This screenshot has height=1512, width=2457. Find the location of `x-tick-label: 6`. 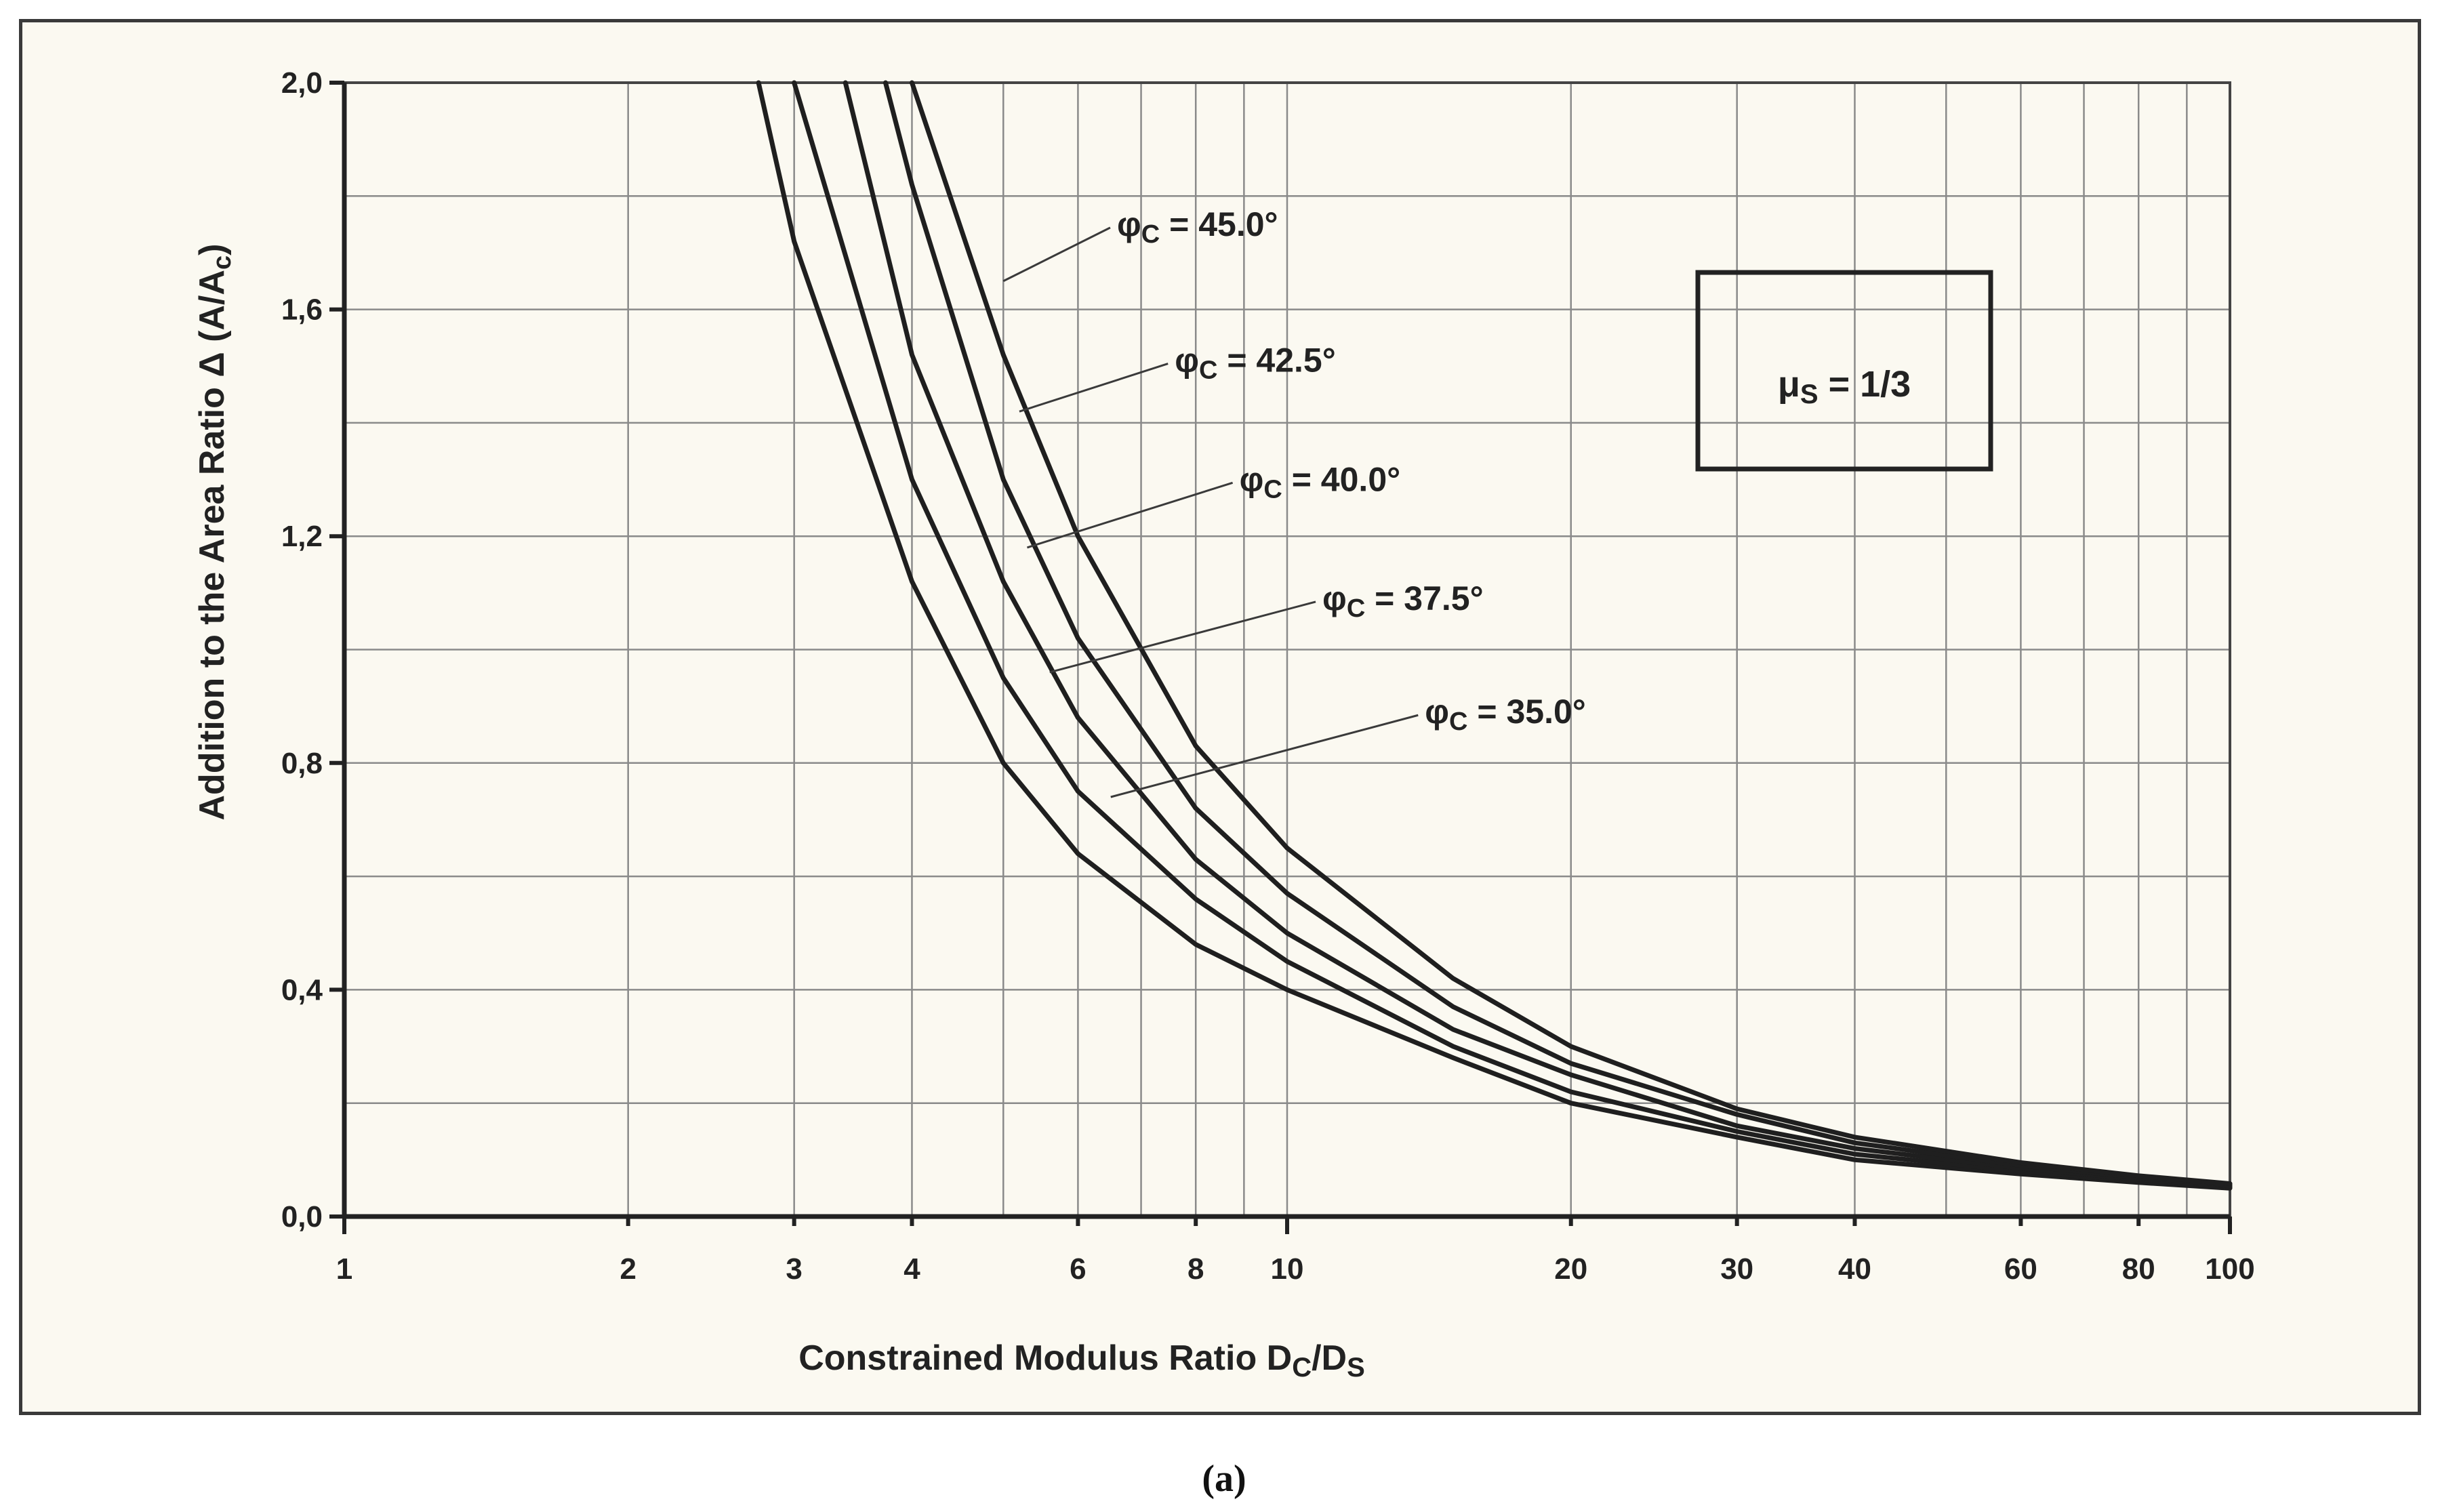

x-tick-label: 6 is located at coordinates (1078, 1269).